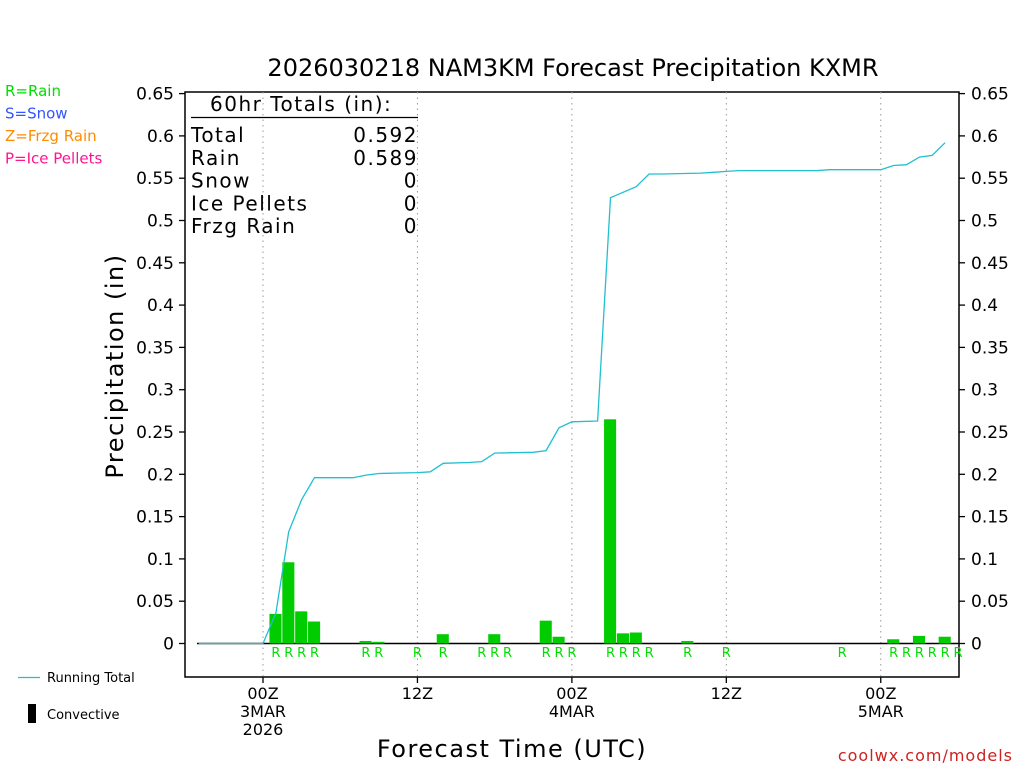 This screenshot has width=1024, height=768. Describe the element at coordinates (249, 203) in the screenshot. I see `totals-row-label: Ice Pellets` at that location.